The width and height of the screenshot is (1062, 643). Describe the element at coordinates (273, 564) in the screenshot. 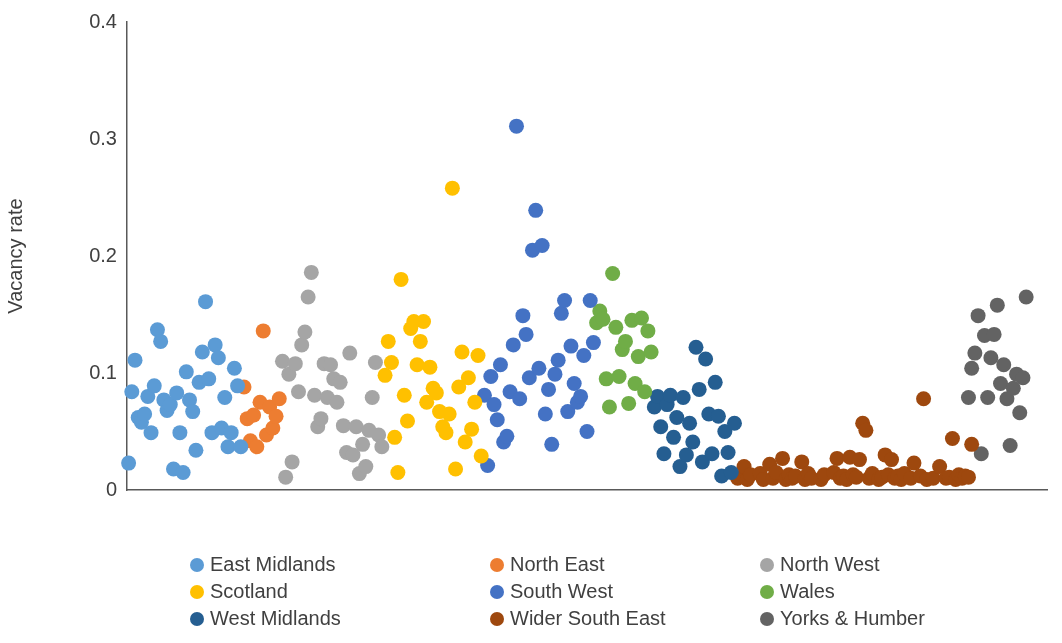

I see `legend-label: East Midlands` at that location.